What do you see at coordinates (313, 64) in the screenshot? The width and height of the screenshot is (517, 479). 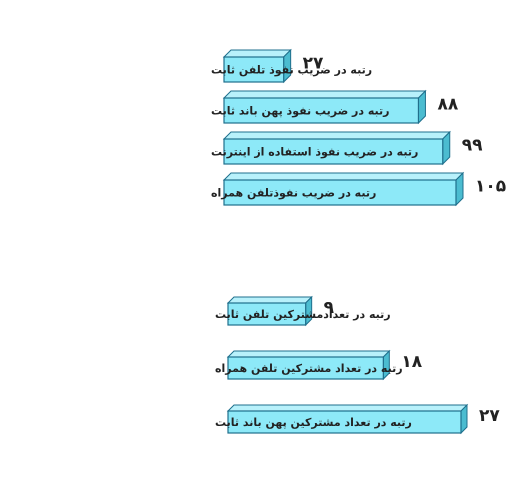 I see `value-label-penetration-0: ۲۷` at bounding box center [313, 64].